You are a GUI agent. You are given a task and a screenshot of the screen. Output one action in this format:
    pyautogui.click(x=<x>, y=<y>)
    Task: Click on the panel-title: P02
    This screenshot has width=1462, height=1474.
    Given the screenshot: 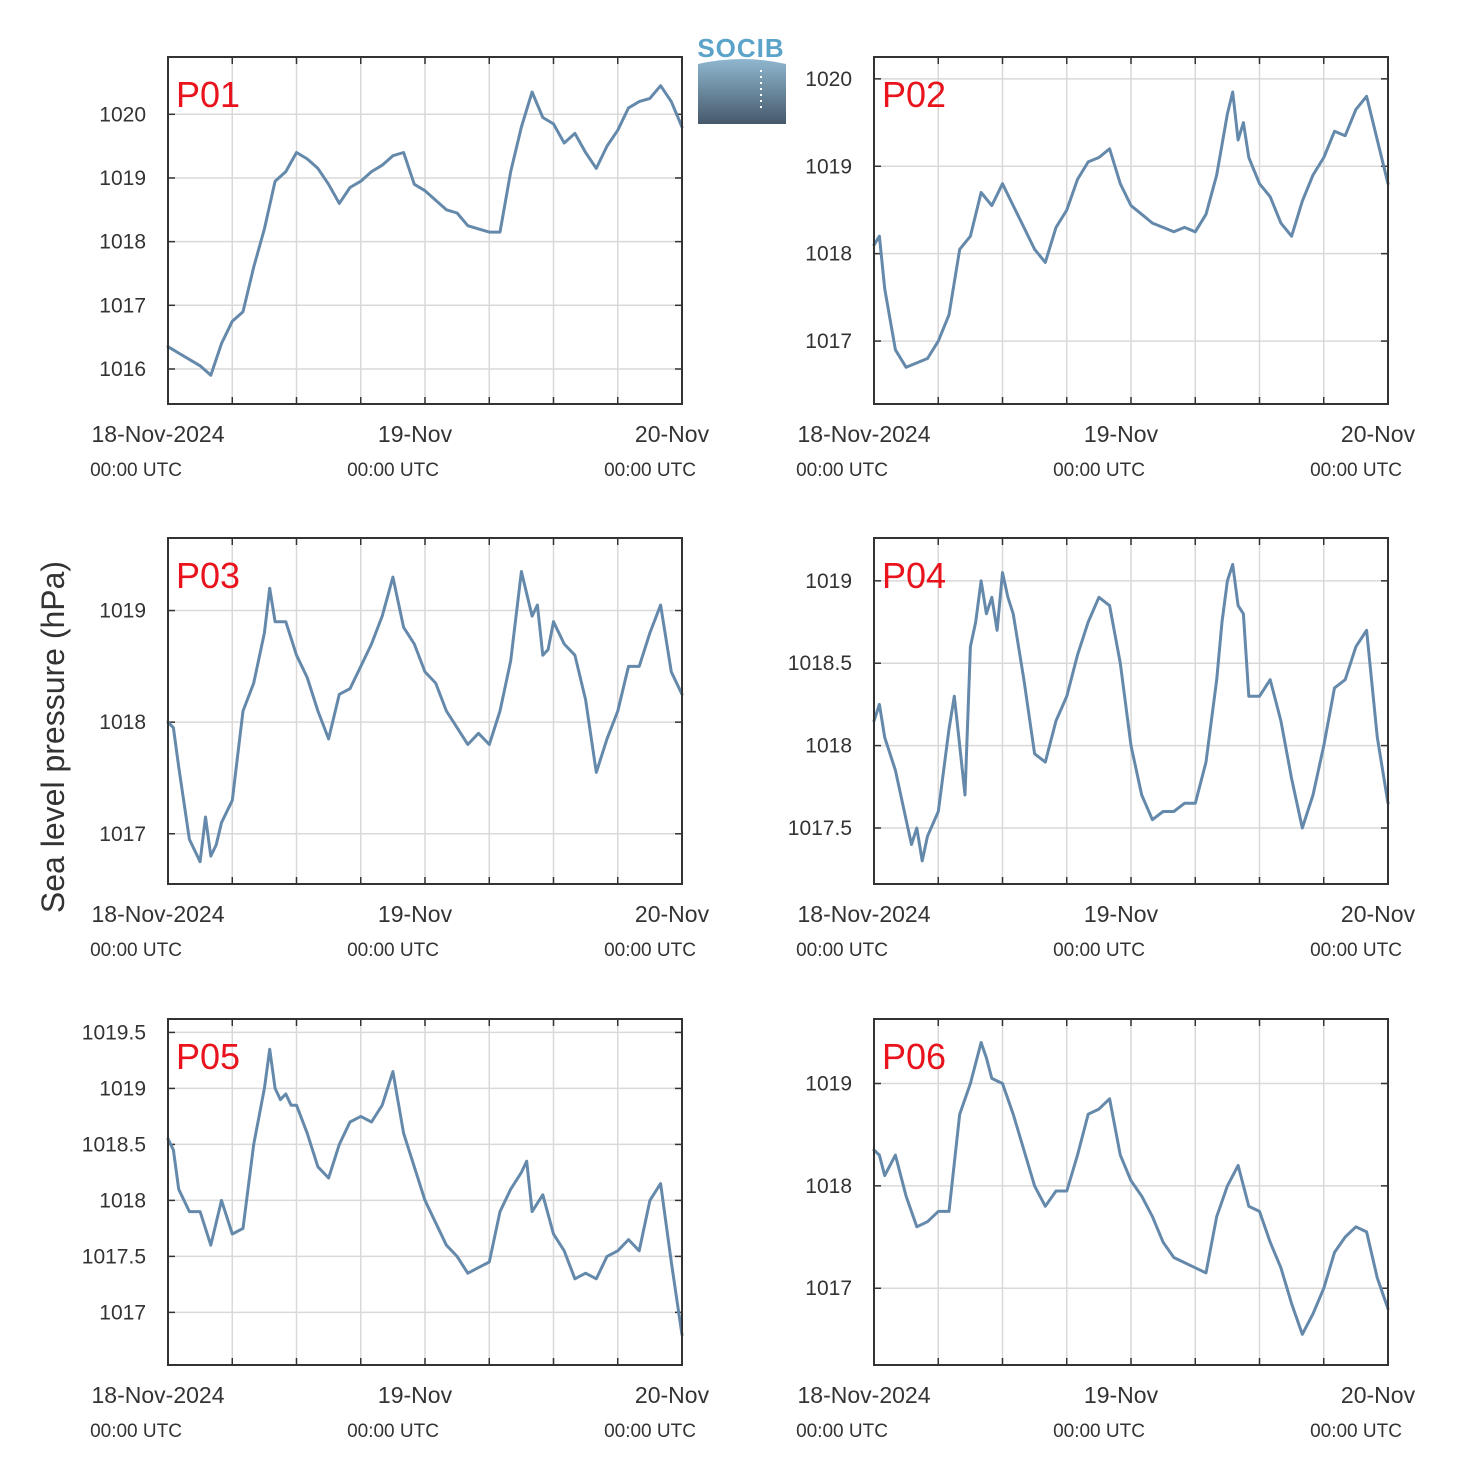 What is the action you would take?
    pyautogui.click(x=914, y=94)
    